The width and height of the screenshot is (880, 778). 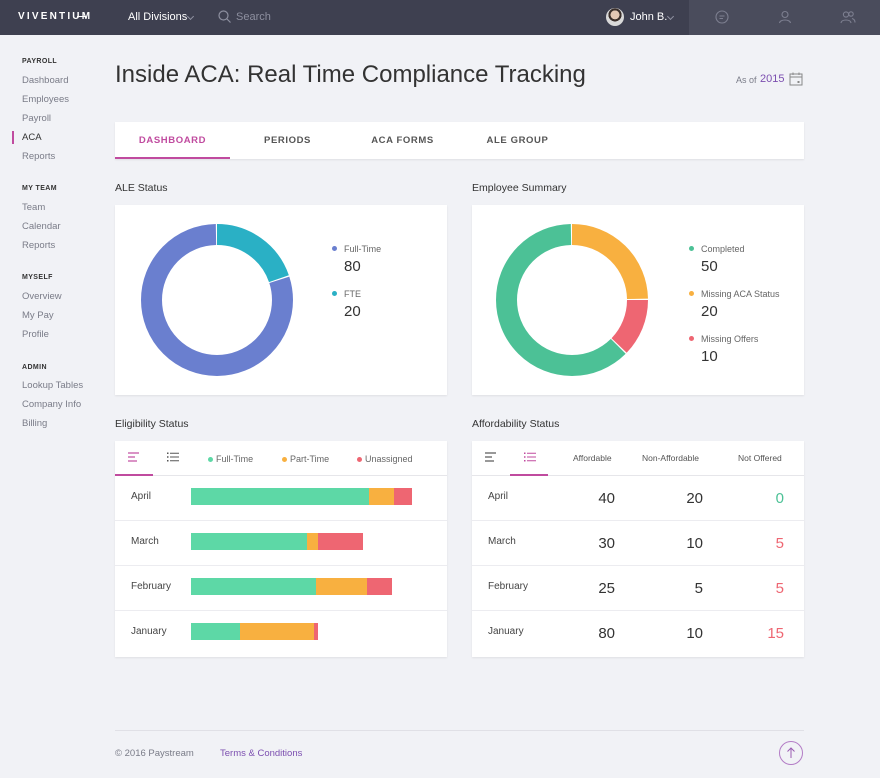 I want to click on sidebar-section-myself: MYSELF, so click(x=37, y=277).